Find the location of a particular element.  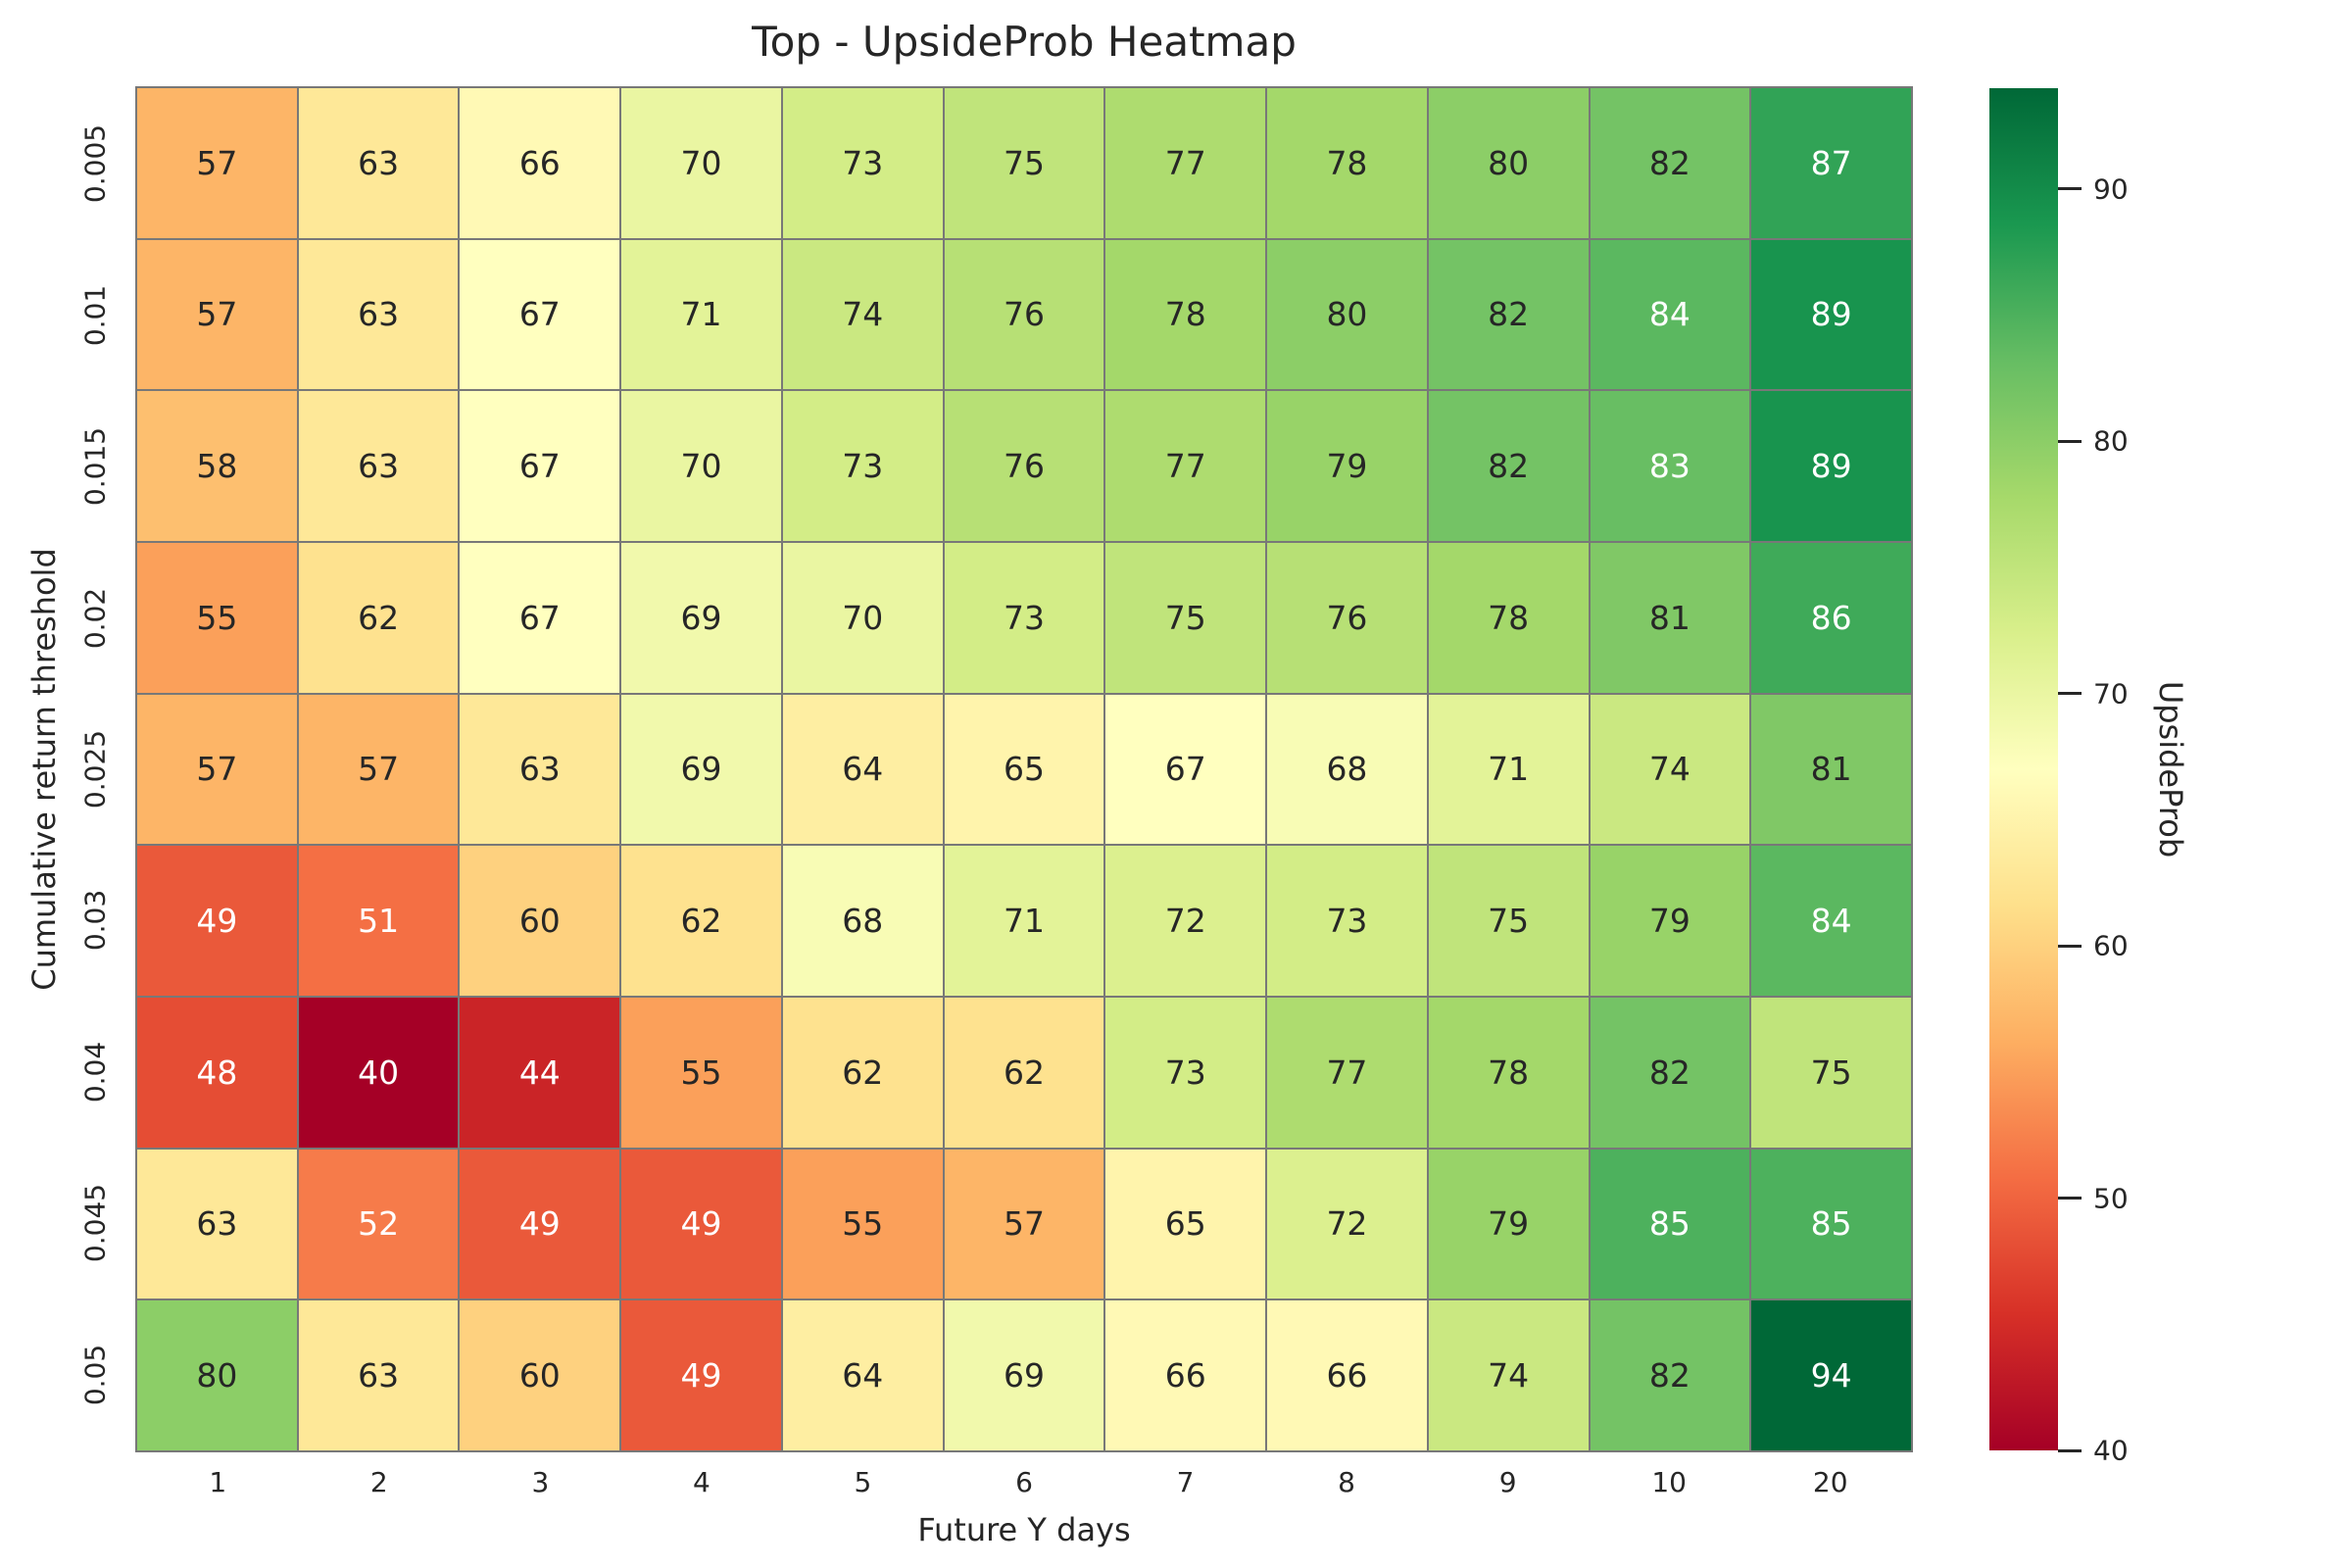

y-tick-label: 0.04 is located at coordinates (95, 1072).